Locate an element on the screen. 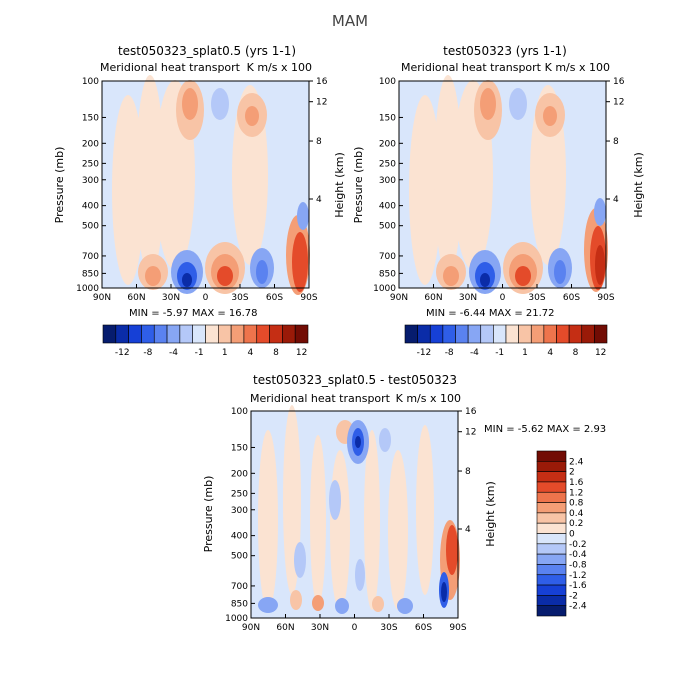  x-tick-label: 60N is located at coordinates (285, 628).